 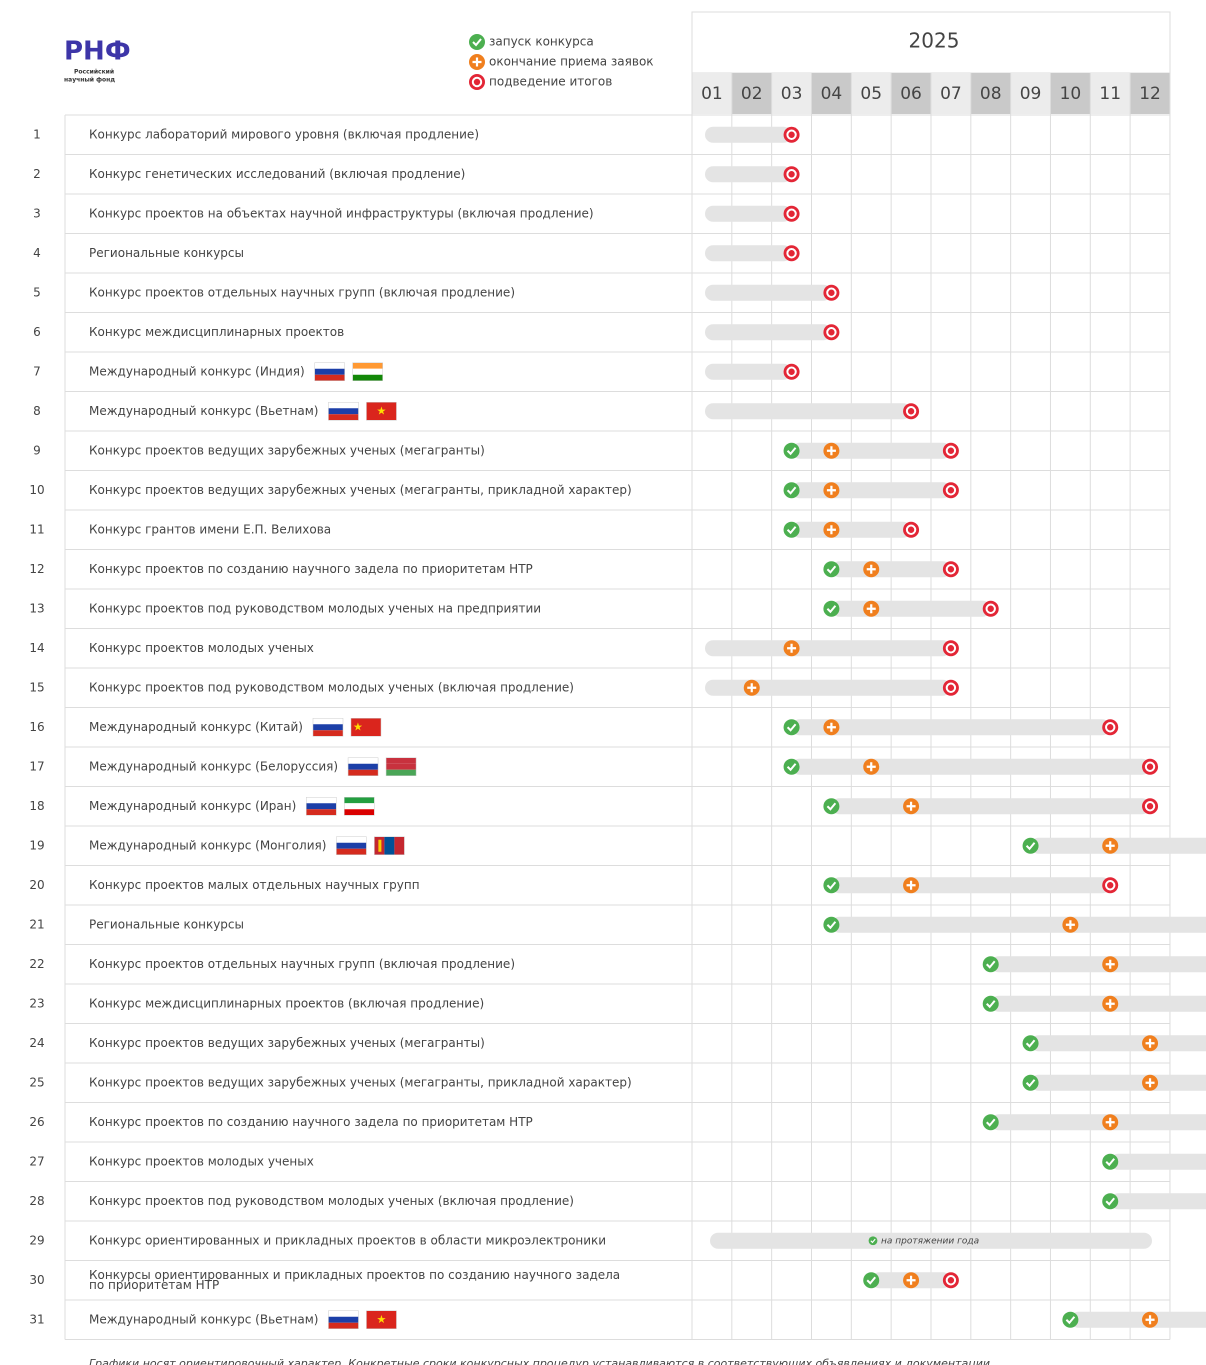 I want to click on row-number: 16, so click(x=36, y=727).